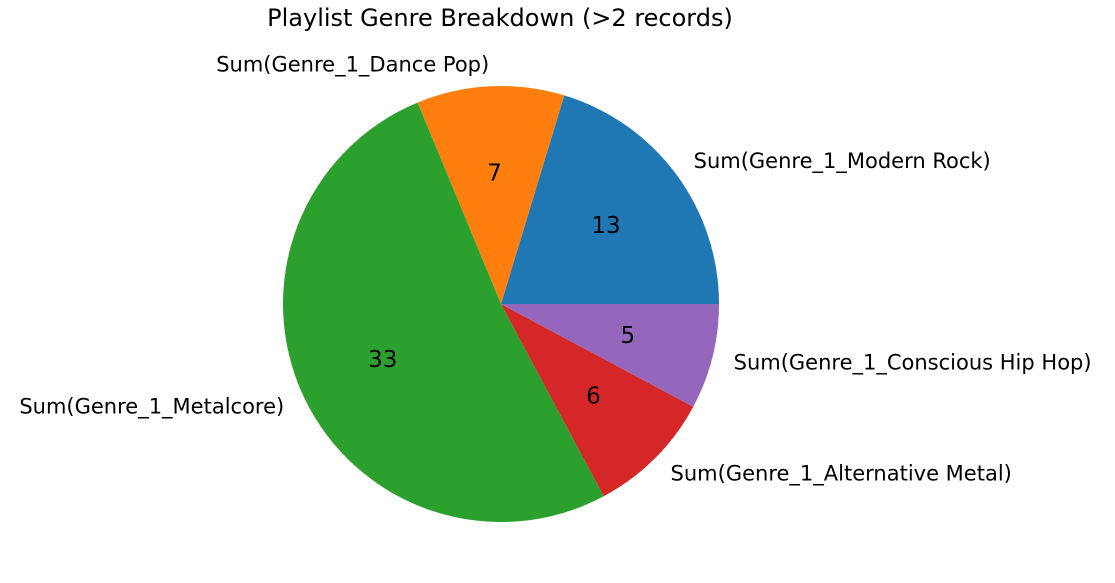 This screenshot has height=583, width=1115. What do you see at coordinates (491, 195) in the screenshot?
I see `pie-slice-dance-pop` at bounding box center [491, 195].